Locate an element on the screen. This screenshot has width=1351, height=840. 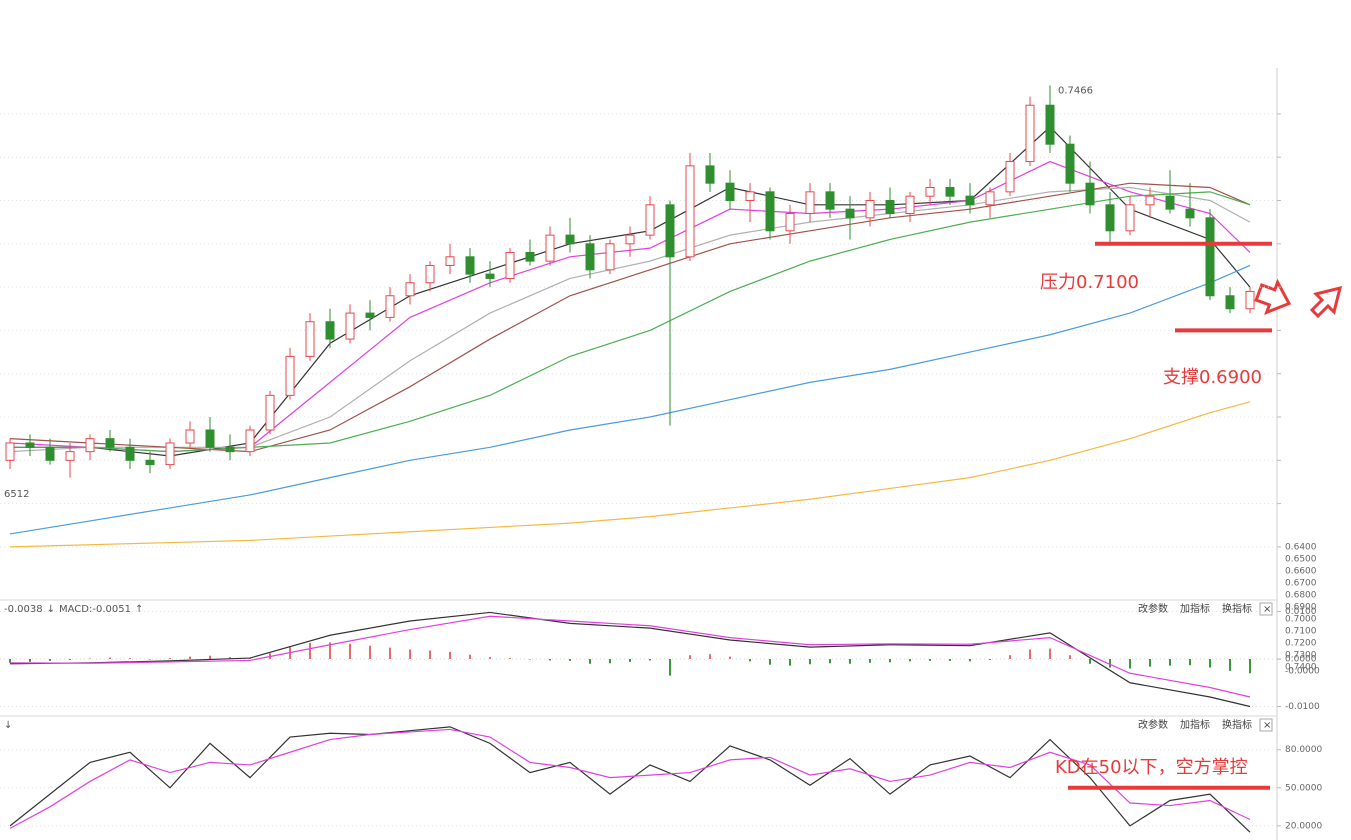
y-tick-label: 0.6700 is located at coordinates (1301, 583).